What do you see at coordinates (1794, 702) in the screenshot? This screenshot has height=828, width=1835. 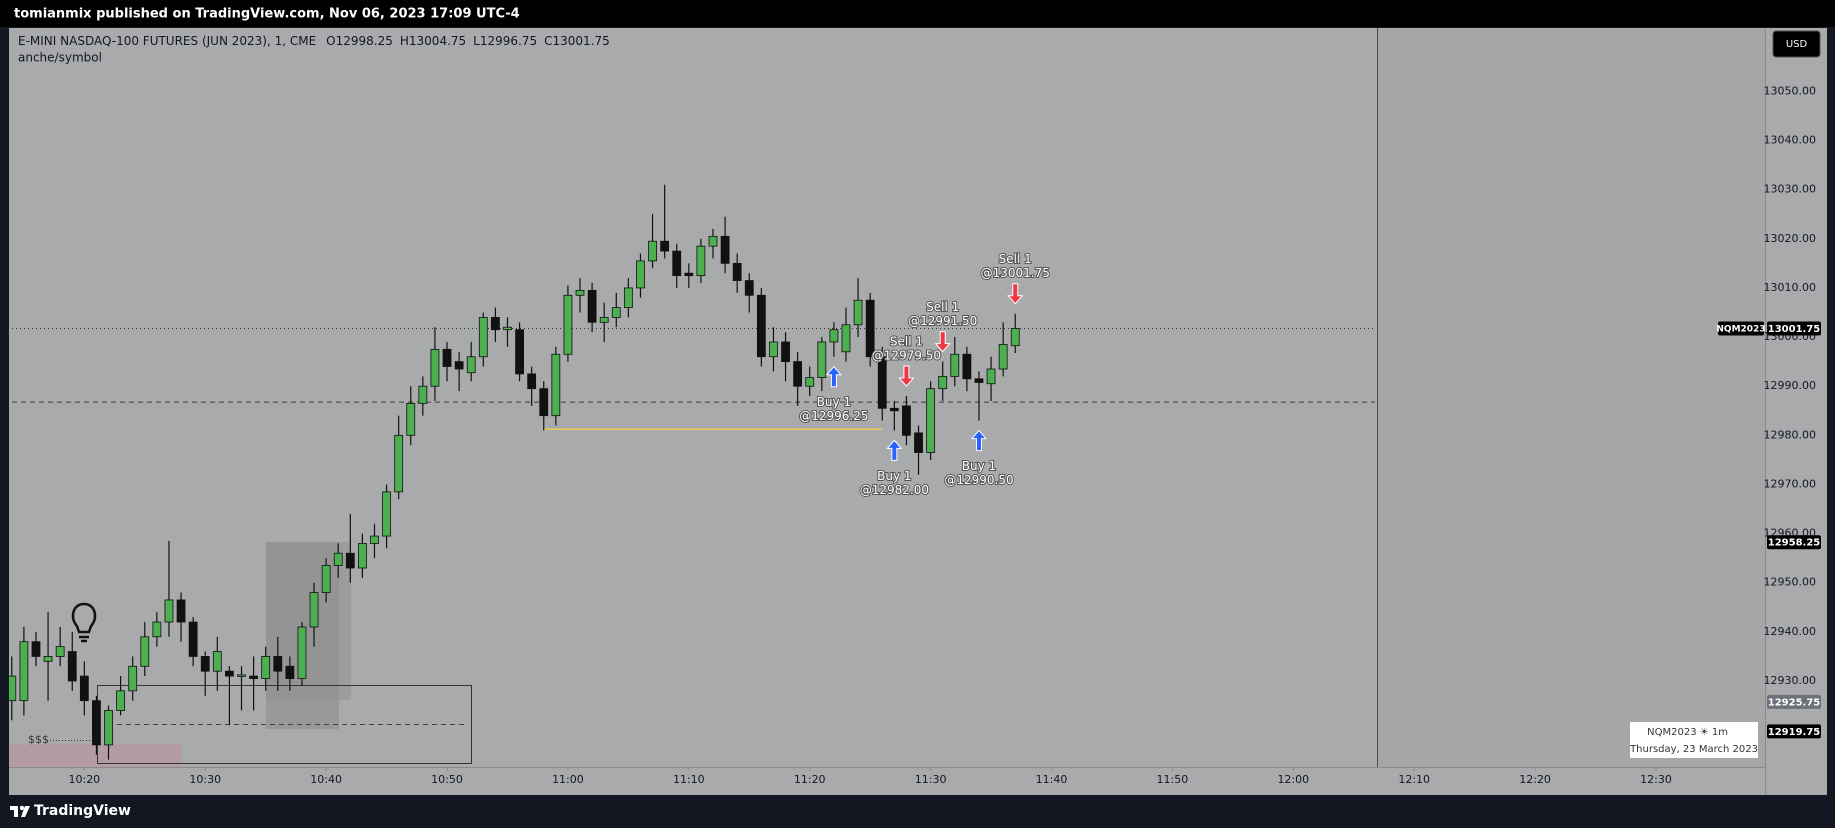 I see `price-marker-label: 12925.75` at bounding box center [1794, 702].